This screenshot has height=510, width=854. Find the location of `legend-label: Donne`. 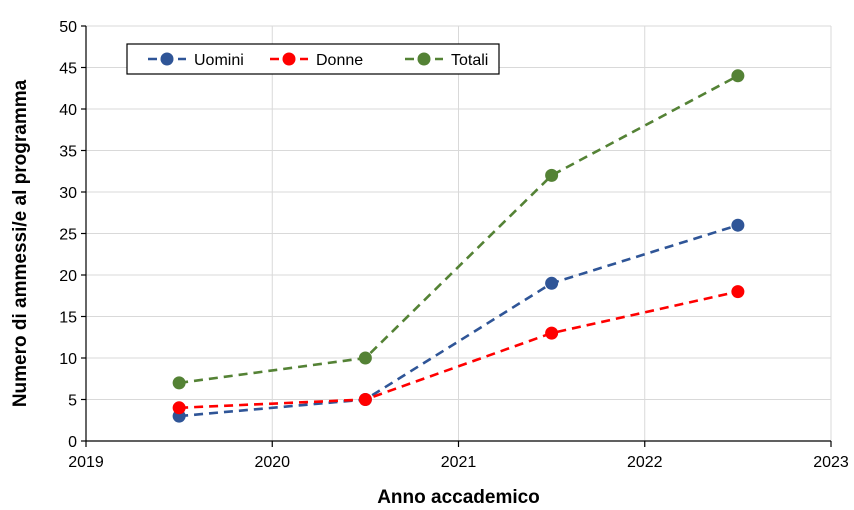

legend-label: Donne is located at coordinates (339, 60).